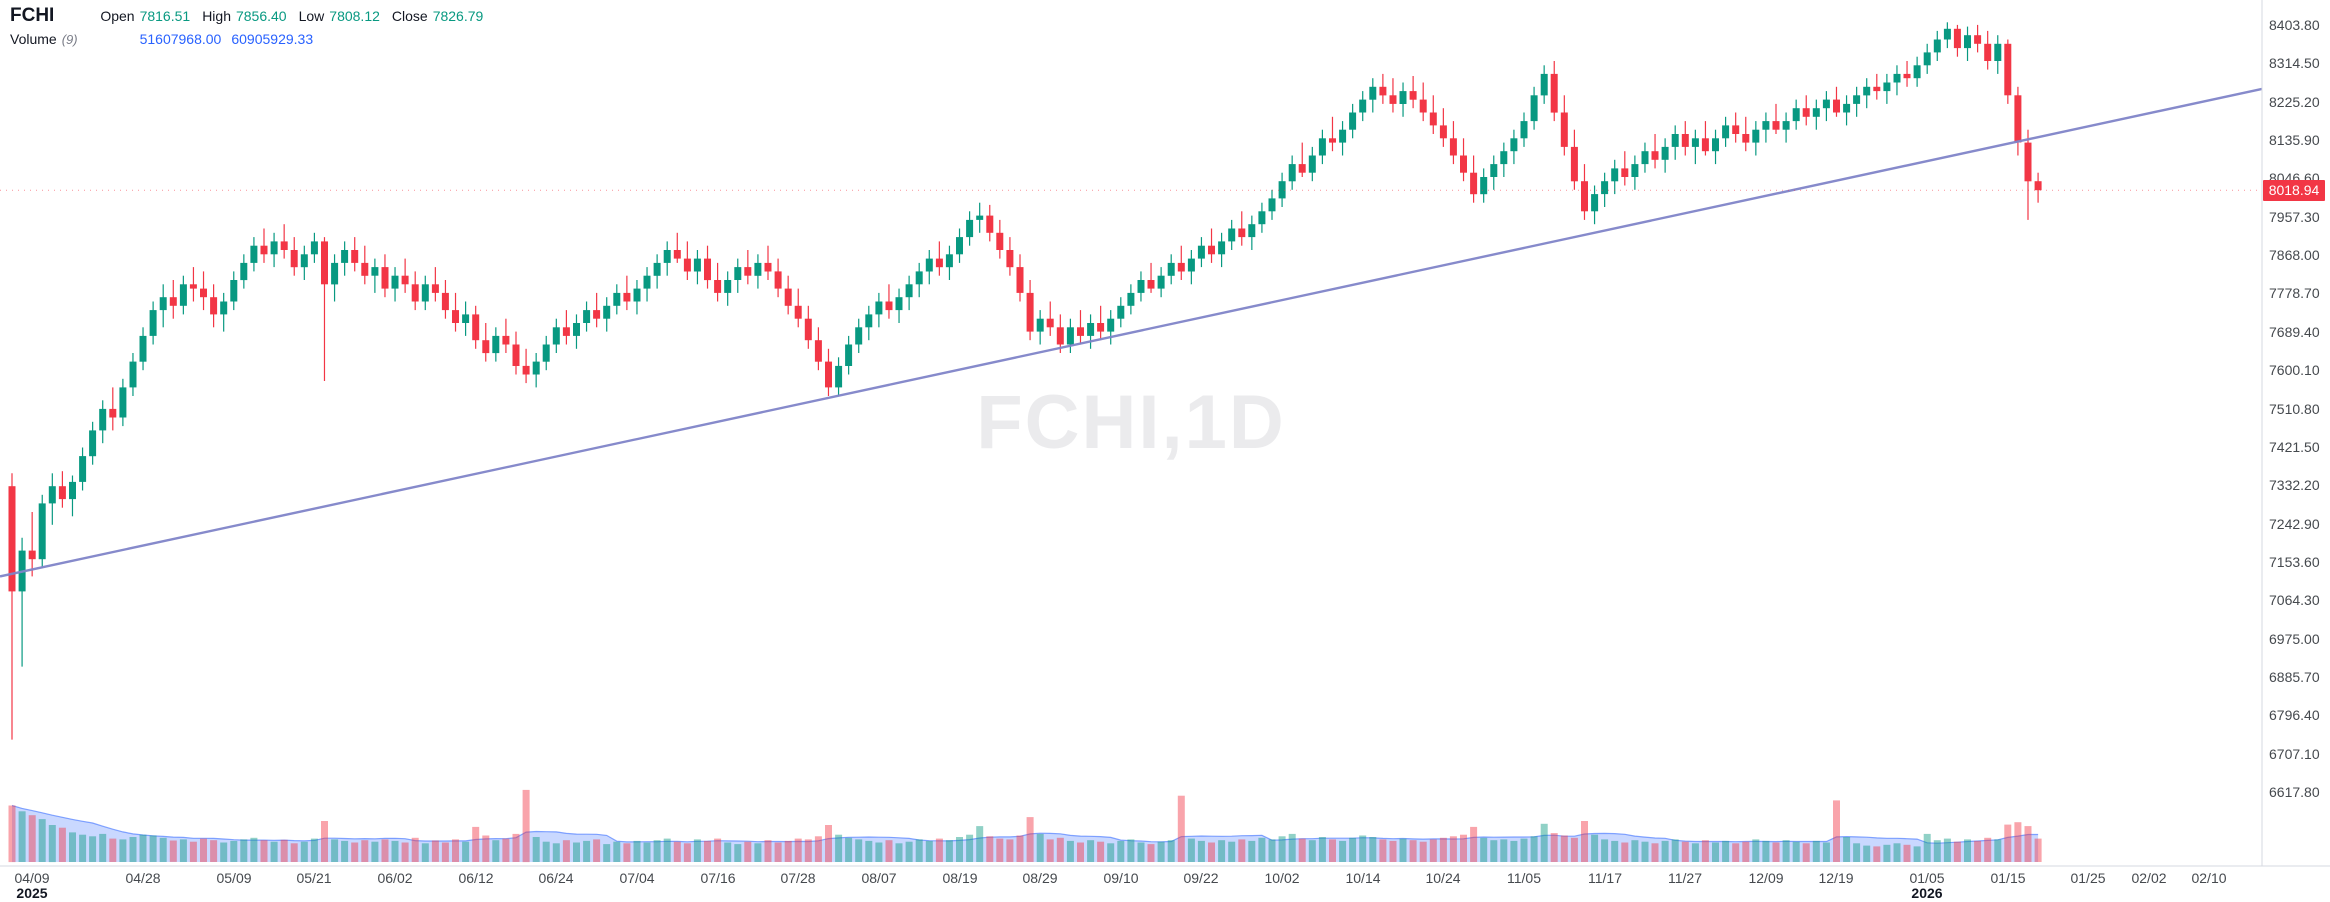  I want to click on price-axis-label: 8135.90, so click(2294, 140).